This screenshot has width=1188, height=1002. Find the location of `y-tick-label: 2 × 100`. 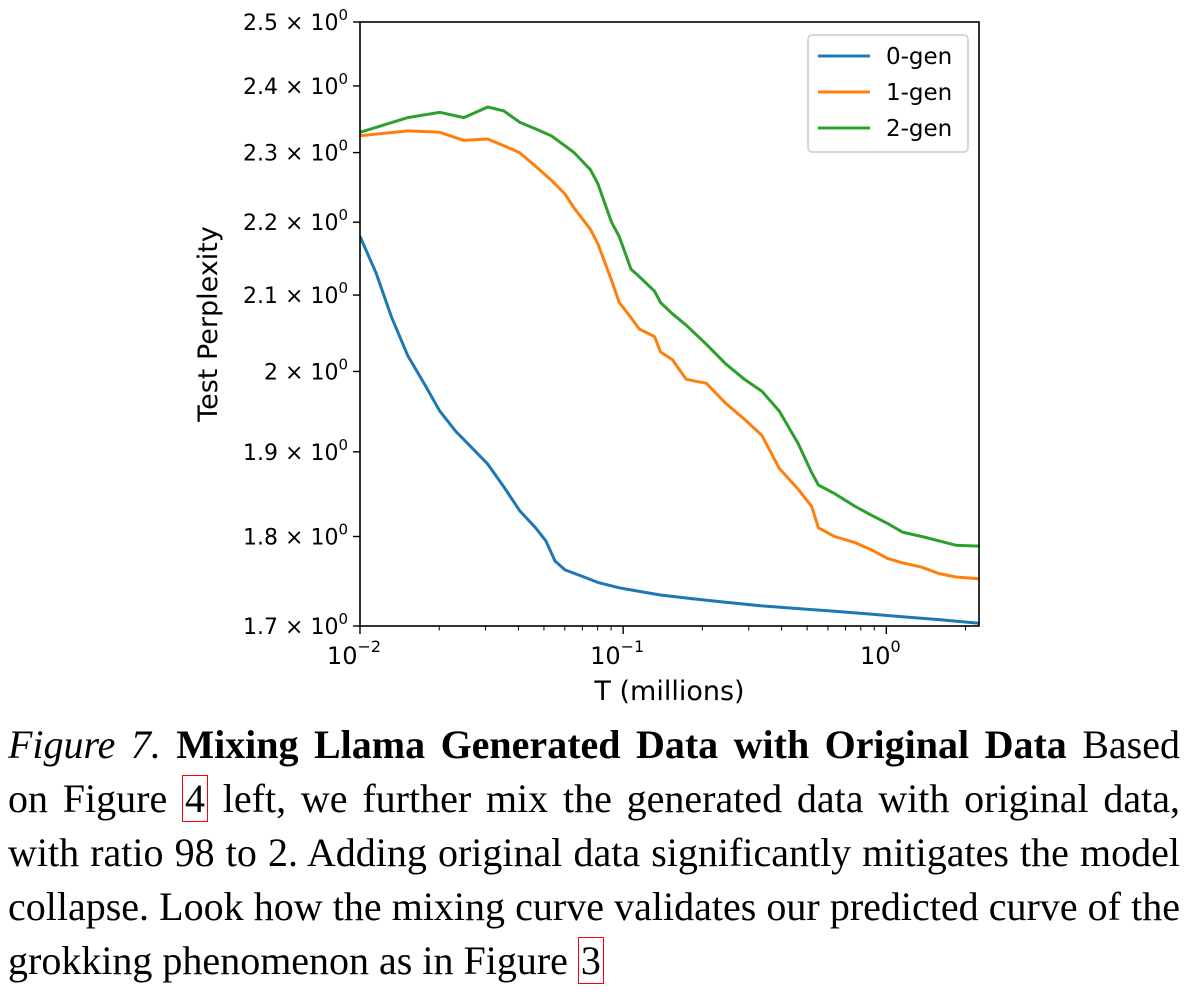

y-tick-label: 2 × 100 is located at coordinates (306, 370).